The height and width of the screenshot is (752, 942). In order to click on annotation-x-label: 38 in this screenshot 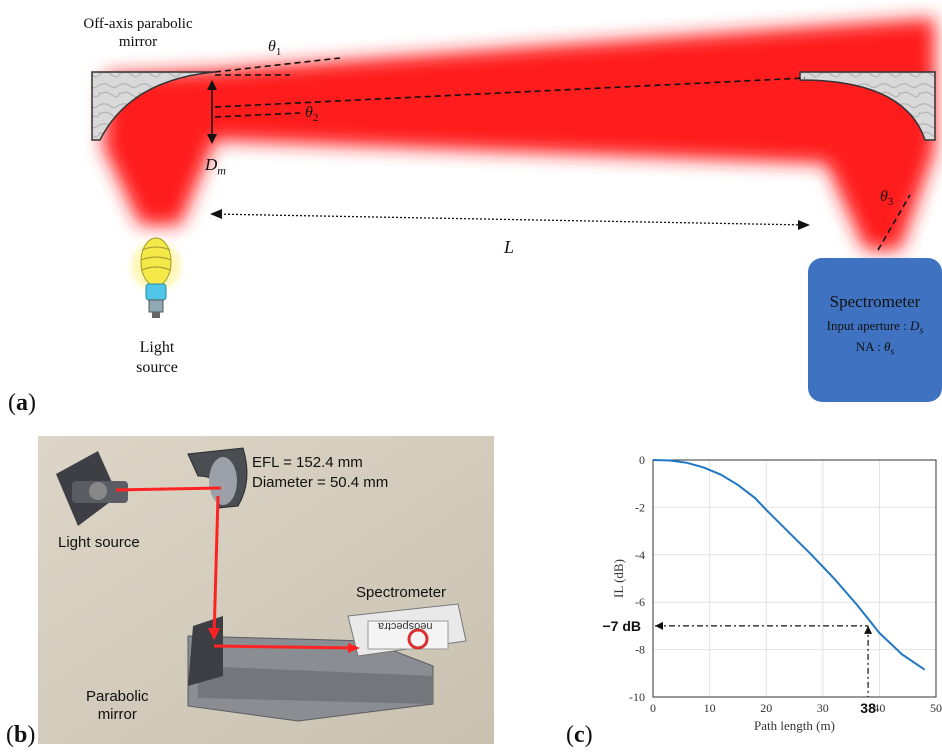, I will do `click(868, 708)`.